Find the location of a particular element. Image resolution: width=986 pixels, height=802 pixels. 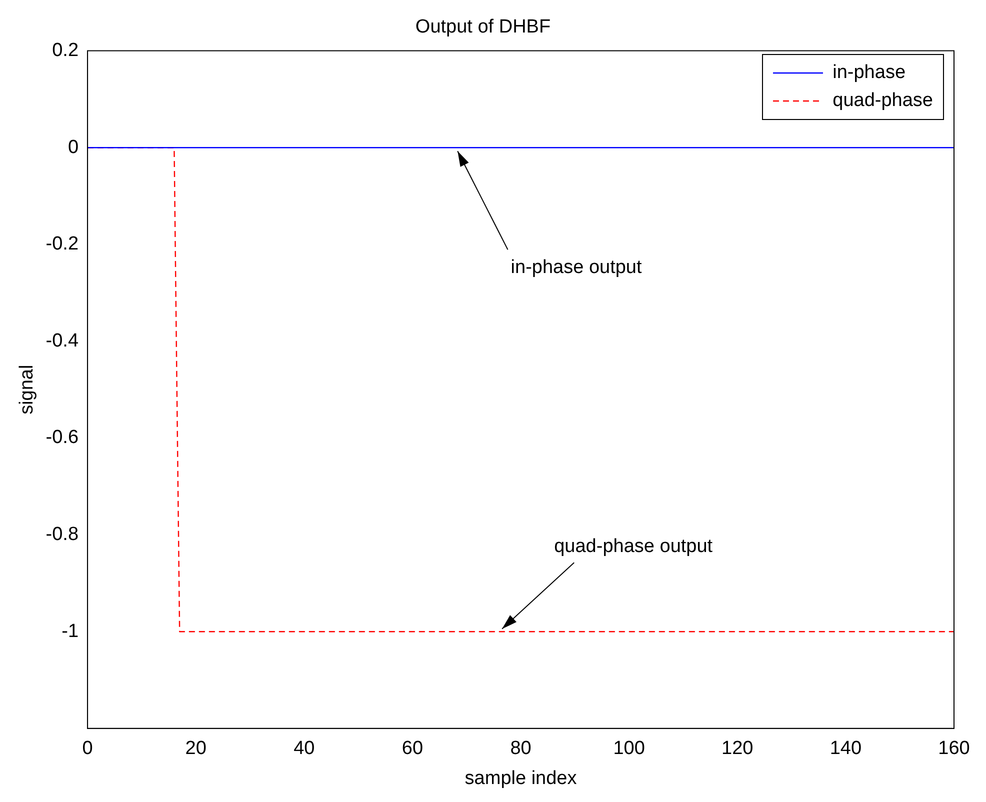

x-tick-label: 160 is located at coordinates (954, 749).